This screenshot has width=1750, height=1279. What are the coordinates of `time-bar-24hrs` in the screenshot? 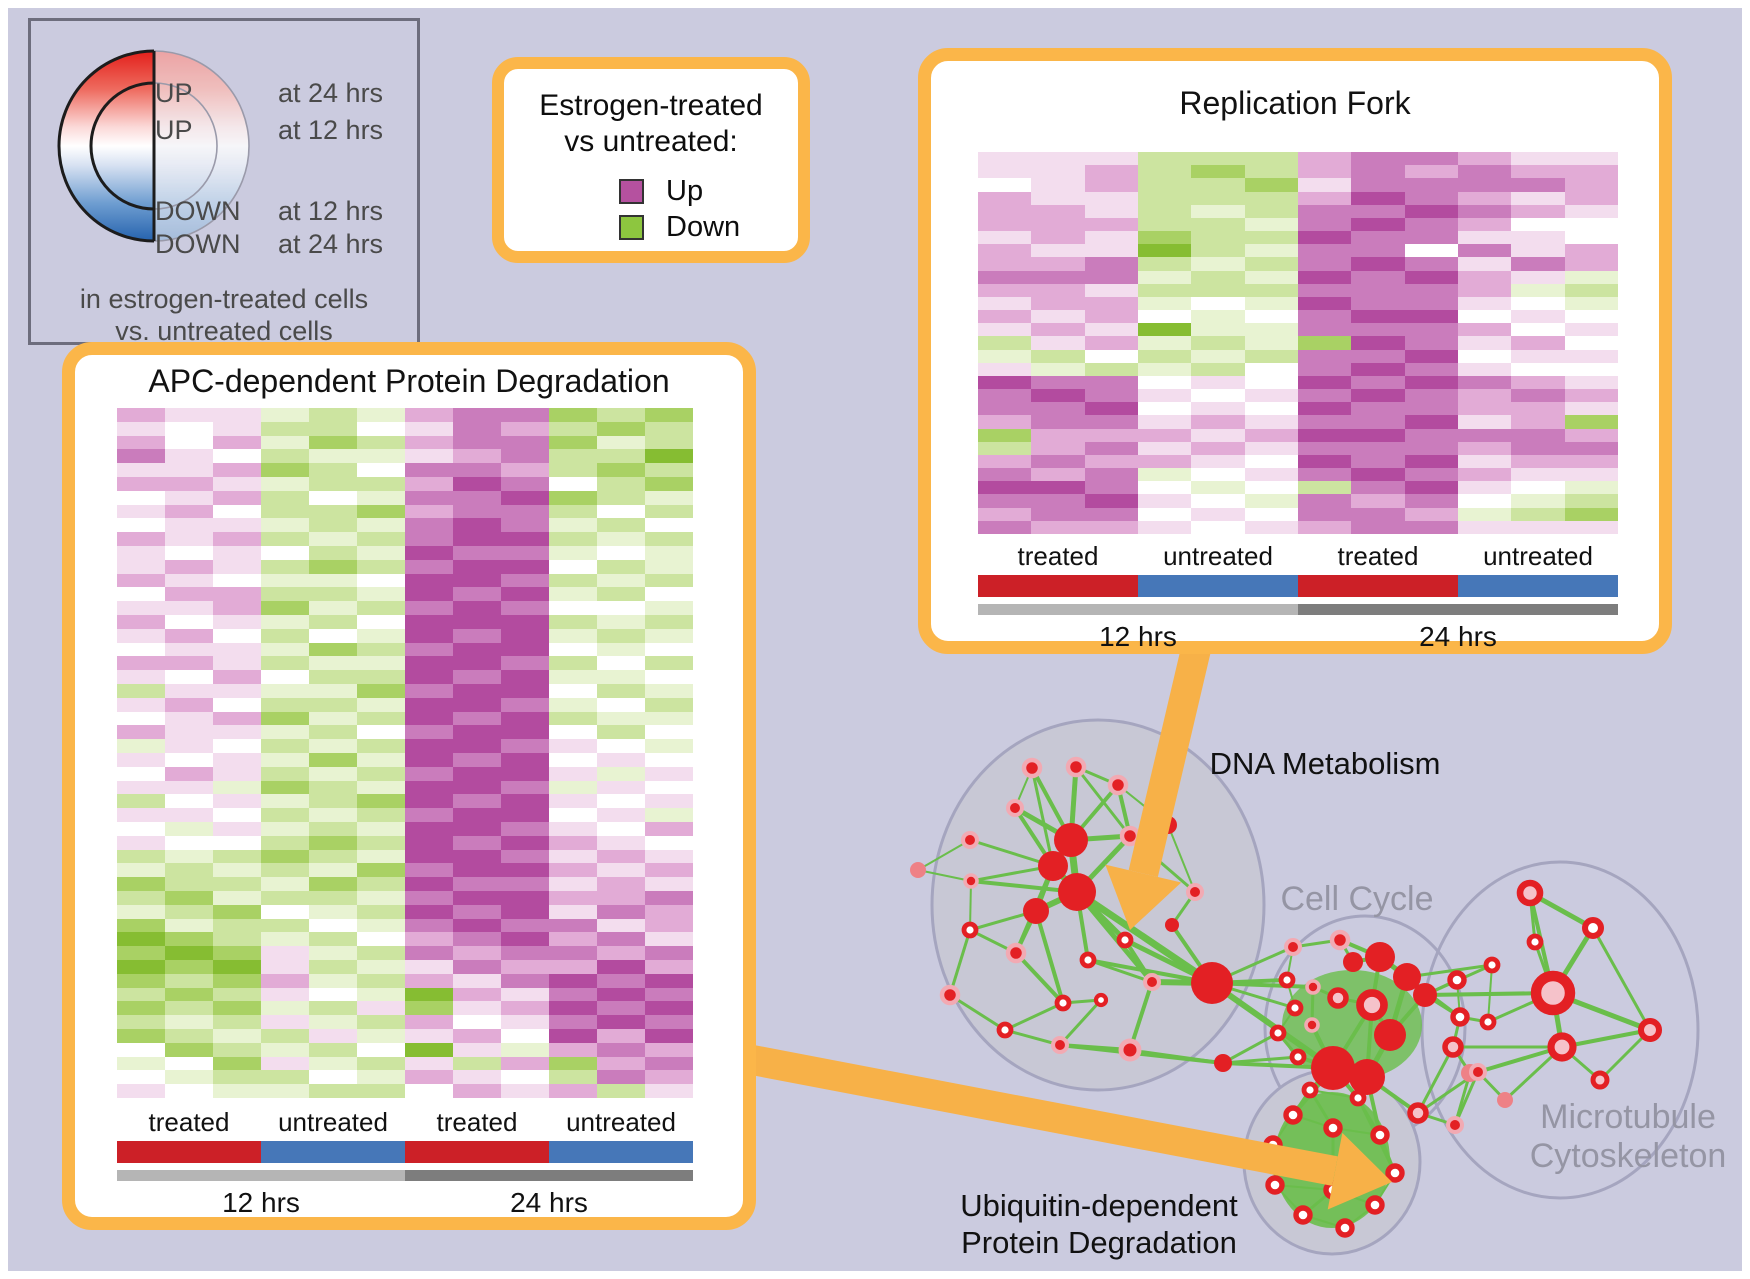 It's located at (1458, 609).